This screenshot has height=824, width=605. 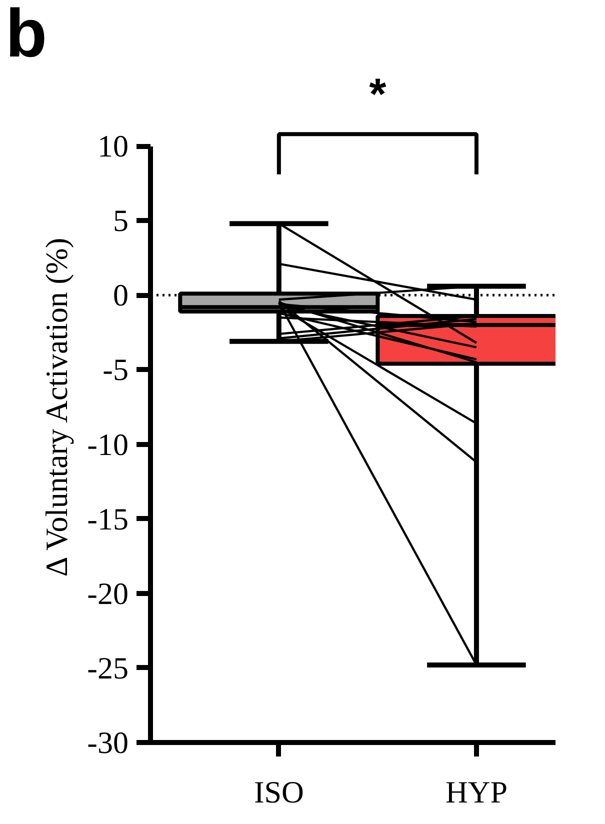 I want to click on y-tick-label: -10, so click(x=108, y=444).